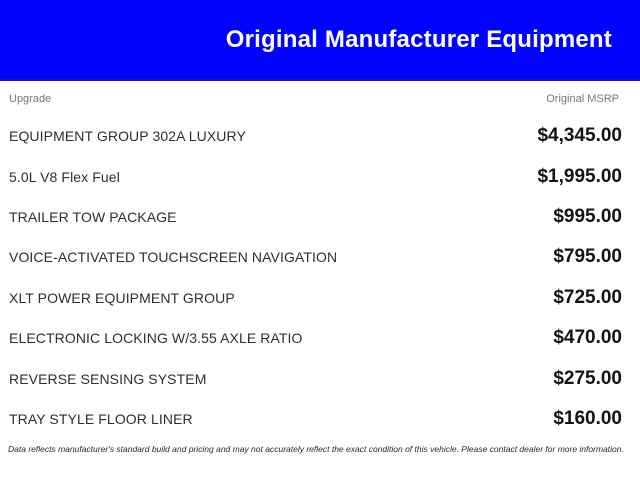  Describe the element at coordinates (587, 297) in the screenshot. I see `msrp-price: $725.00` at that location.